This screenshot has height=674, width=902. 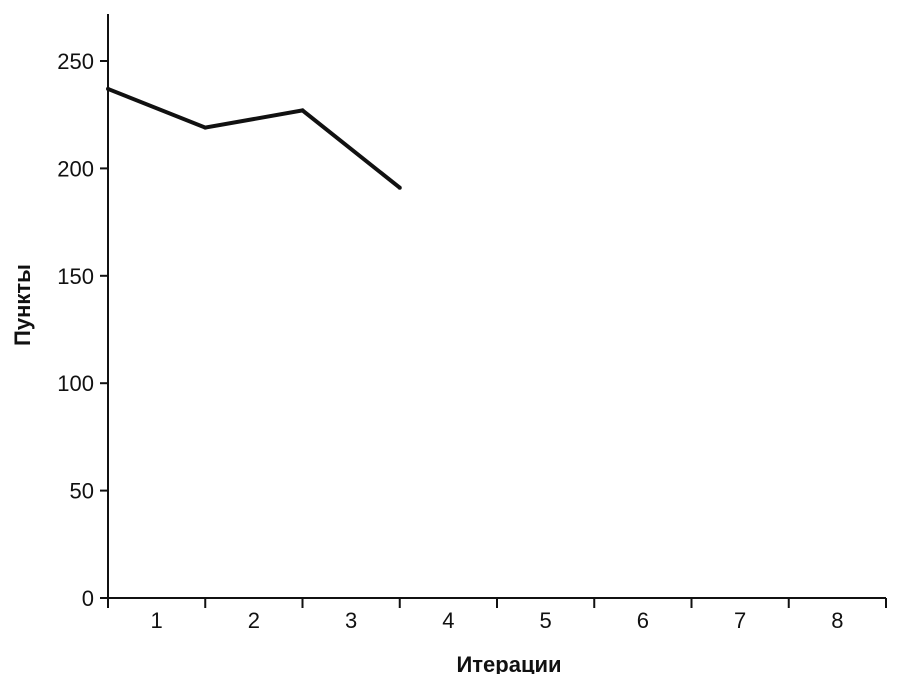 What do you see at coordinates (75, 61) in the screenshot?
I see `y-tick-label: 250` at bounding box center [75, 61].